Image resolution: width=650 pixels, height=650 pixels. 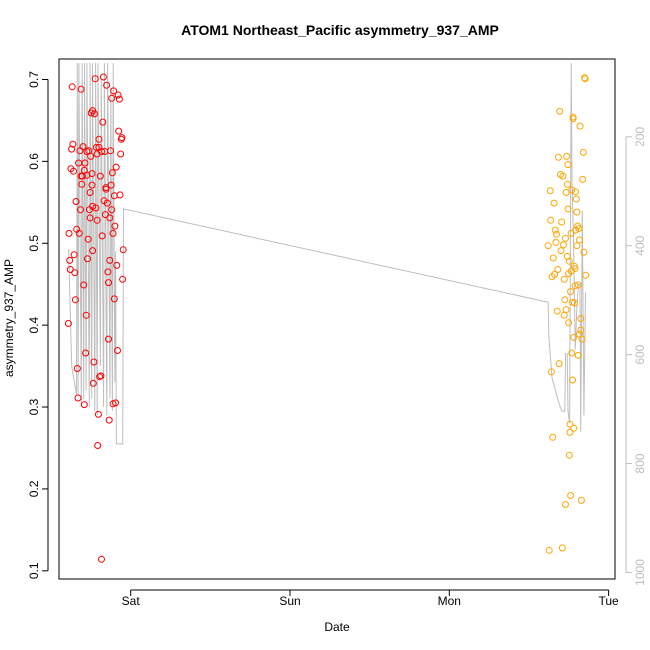 What do you see at coordinates (370, 598) in the screenshot?
I see `x-axis: Sat Sun Mon Tue` at bounding box center [370, 598].